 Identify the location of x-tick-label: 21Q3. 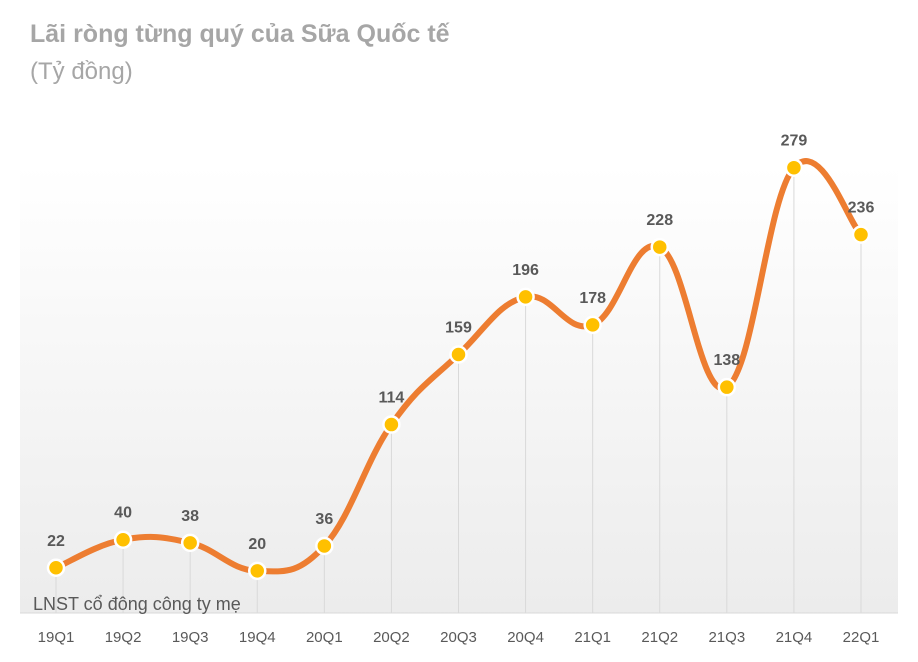
(726, 637).